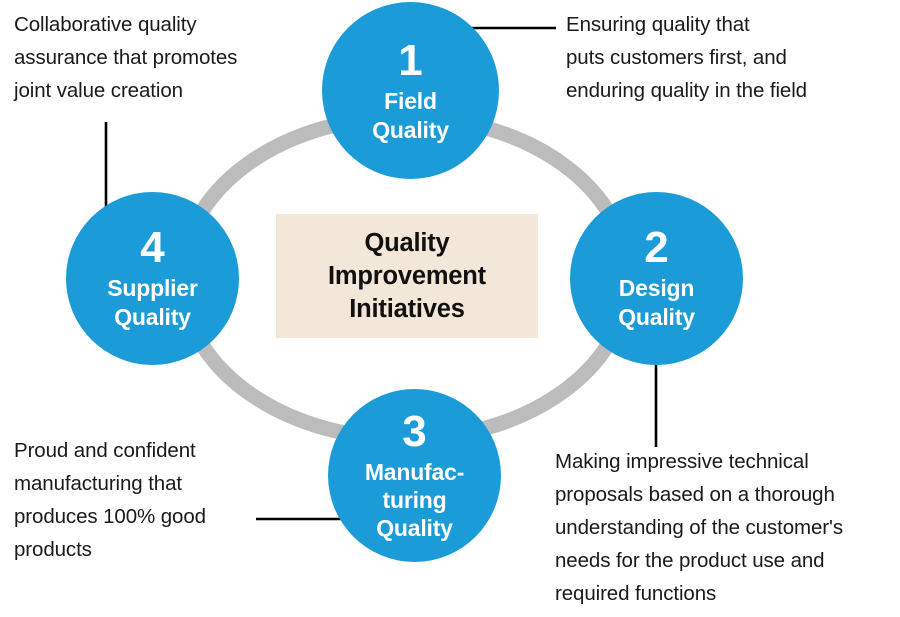 The image size is (900, 617). I want to click on node-field-quality: 1 Field Quality, so click(410, 90).